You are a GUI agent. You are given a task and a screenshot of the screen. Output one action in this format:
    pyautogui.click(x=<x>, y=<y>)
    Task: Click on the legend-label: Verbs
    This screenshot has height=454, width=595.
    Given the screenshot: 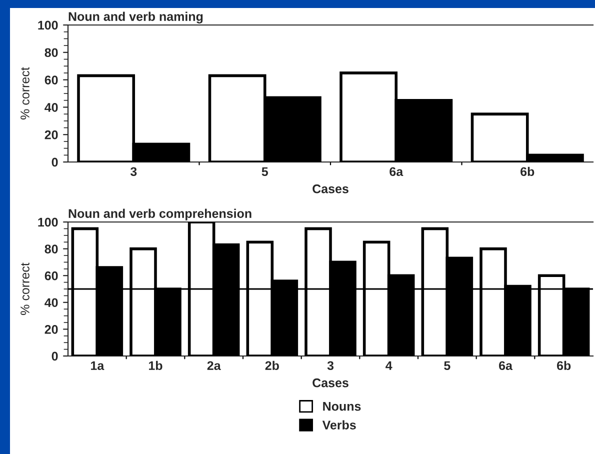 What is the action you would take?
    pyautogui.click(x=339, y=425)
    